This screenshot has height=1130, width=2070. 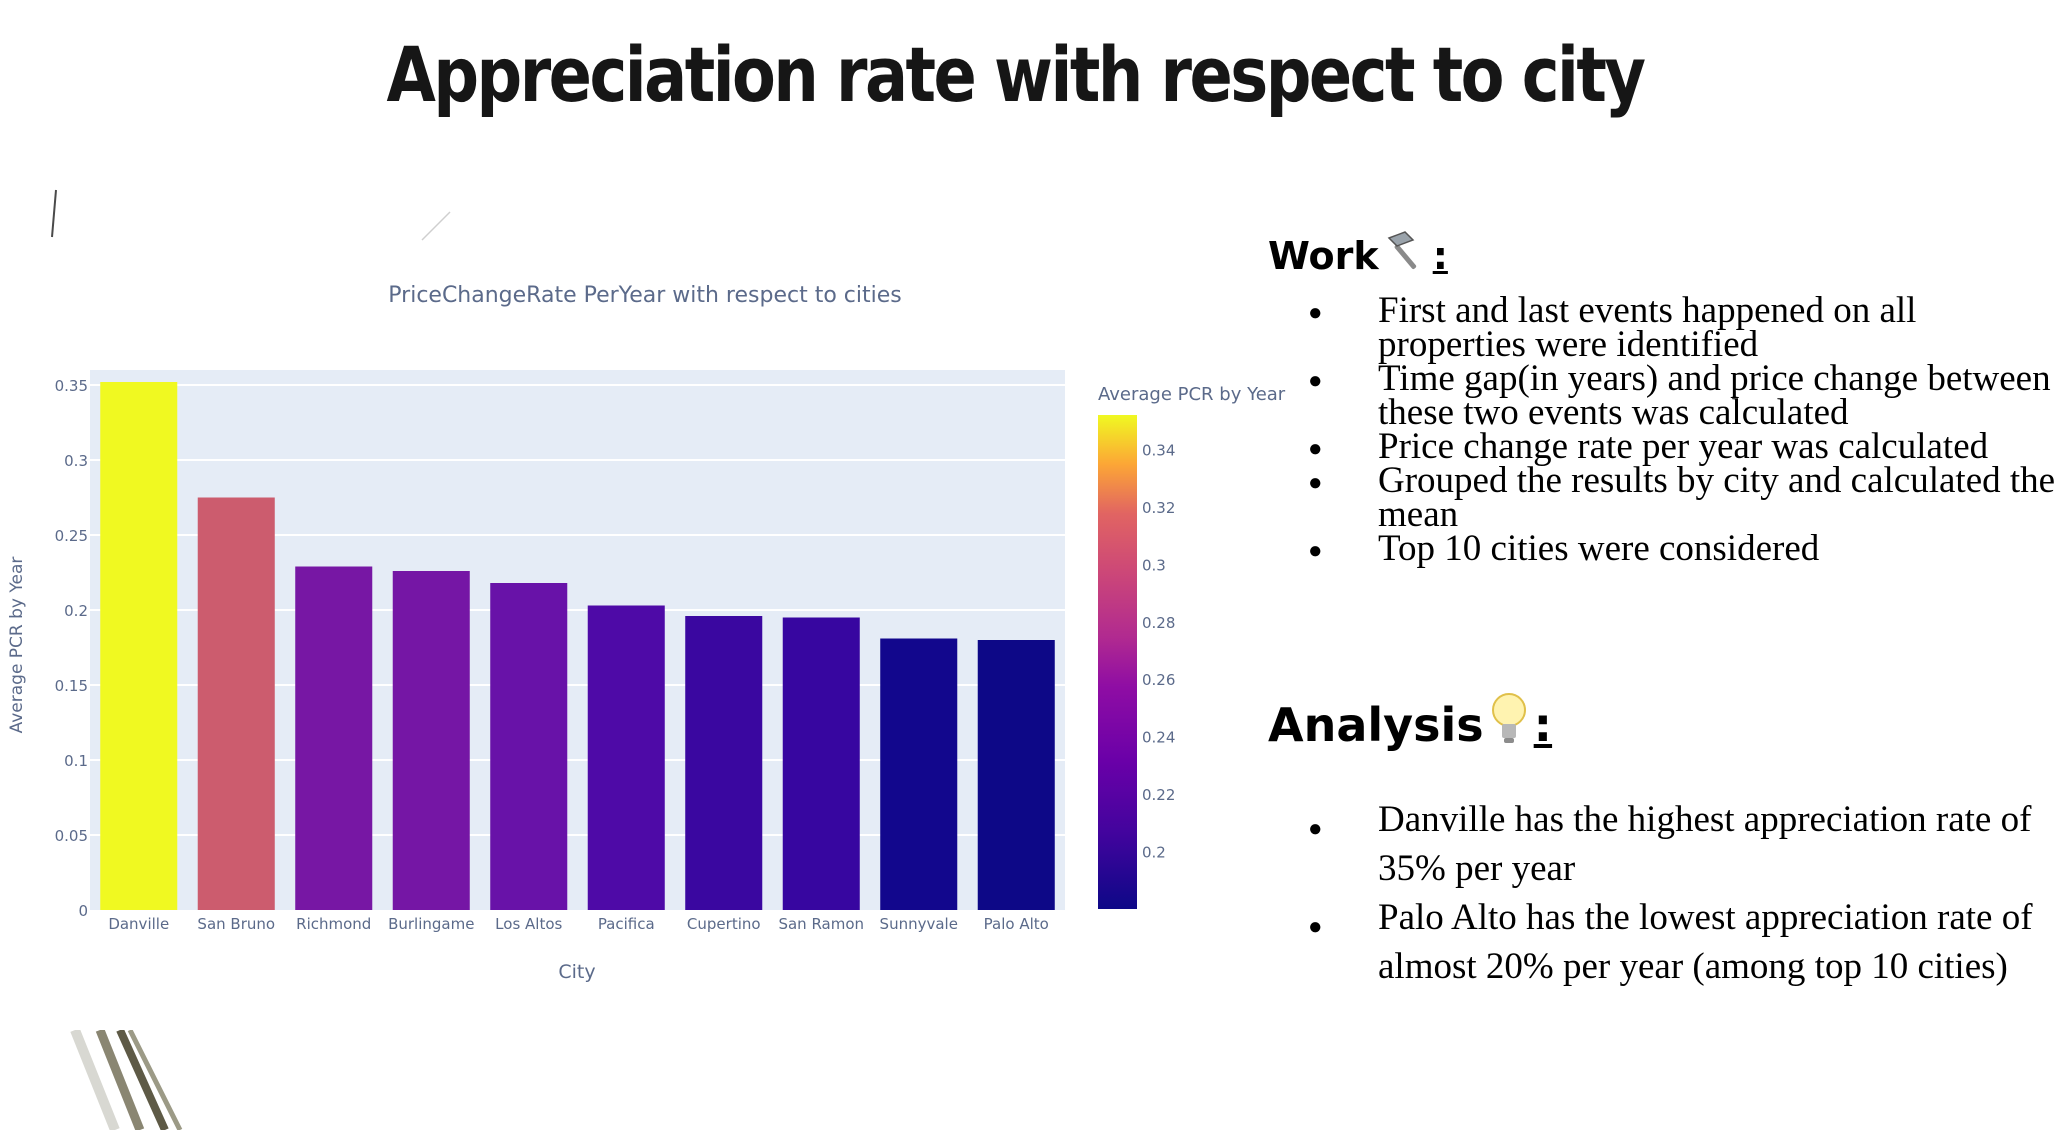 What do you see at coordinates (1376, 724) in the screenshot?
I see `analysis-heading-label: Analysis` at bounding box center [1376, 724].